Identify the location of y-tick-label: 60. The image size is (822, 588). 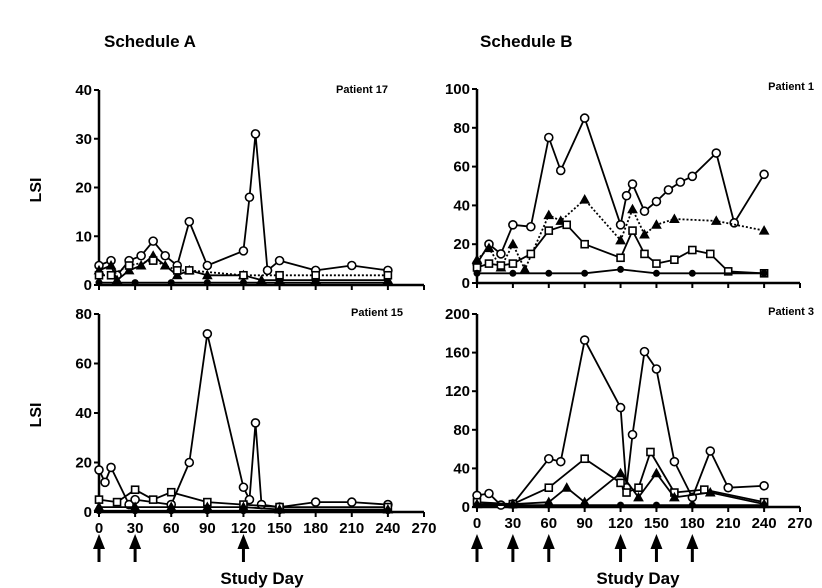
(83, 364).